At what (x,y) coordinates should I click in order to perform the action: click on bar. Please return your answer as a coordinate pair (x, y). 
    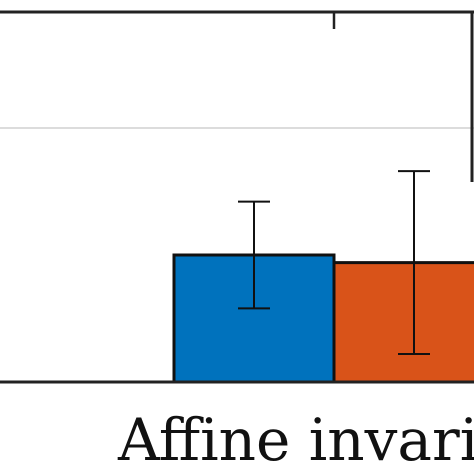
    Looking at the image, I should click on (403, 322).